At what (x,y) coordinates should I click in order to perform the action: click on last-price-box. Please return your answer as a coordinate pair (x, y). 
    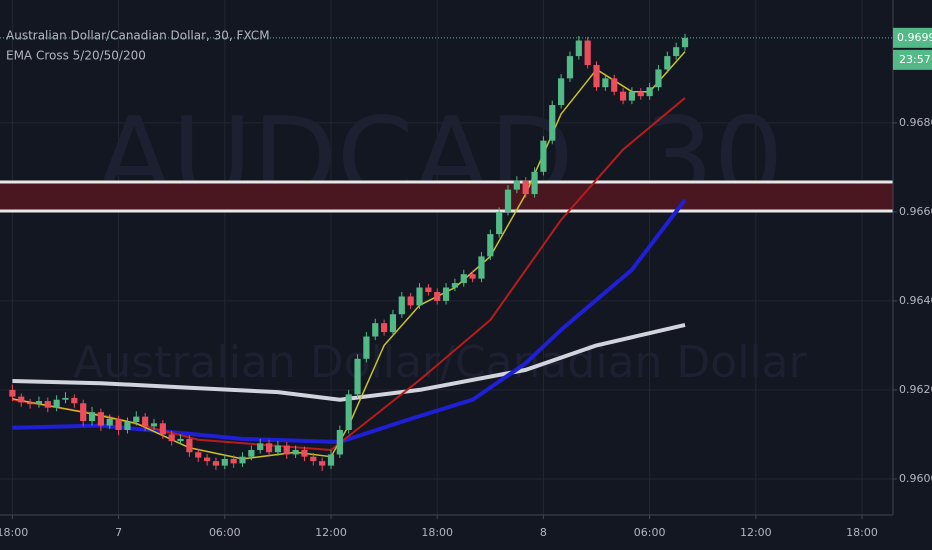
    Looking at the image, I should click on (912, 37).